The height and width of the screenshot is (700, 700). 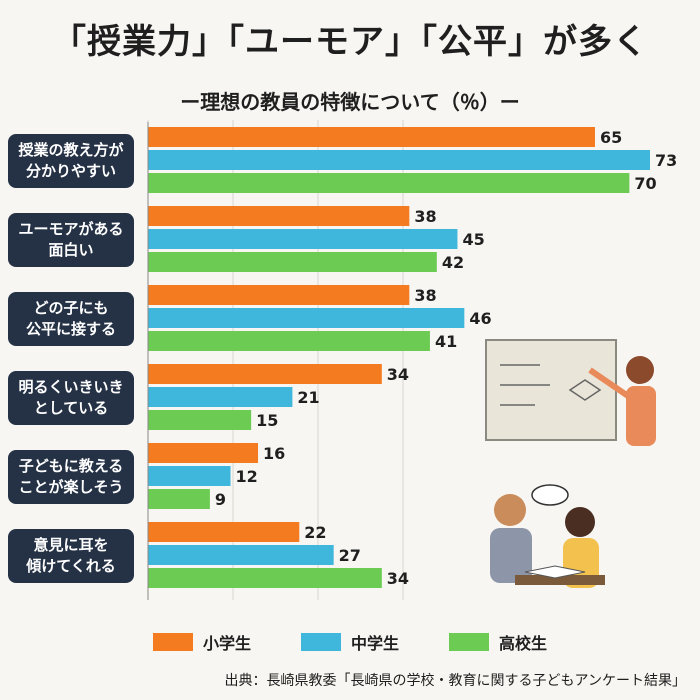 I want to click on bar-value-label: 12, so click(x=247, y=476).